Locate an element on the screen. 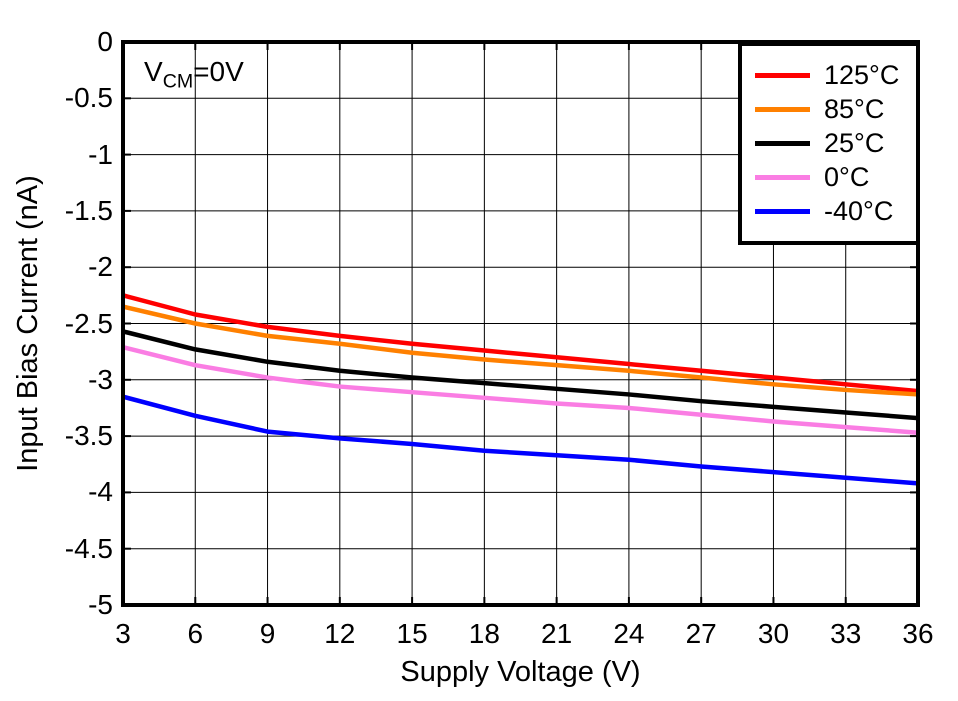 This screenshot has width=958, height=701. y-tick-label: -1 is located at coordinates (100, 154).